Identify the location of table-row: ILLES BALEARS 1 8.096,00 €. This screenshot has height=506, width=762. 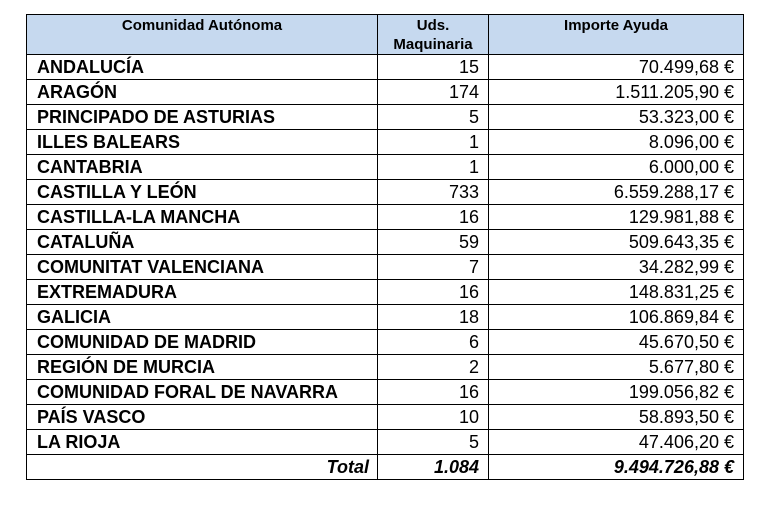
(385, 142).